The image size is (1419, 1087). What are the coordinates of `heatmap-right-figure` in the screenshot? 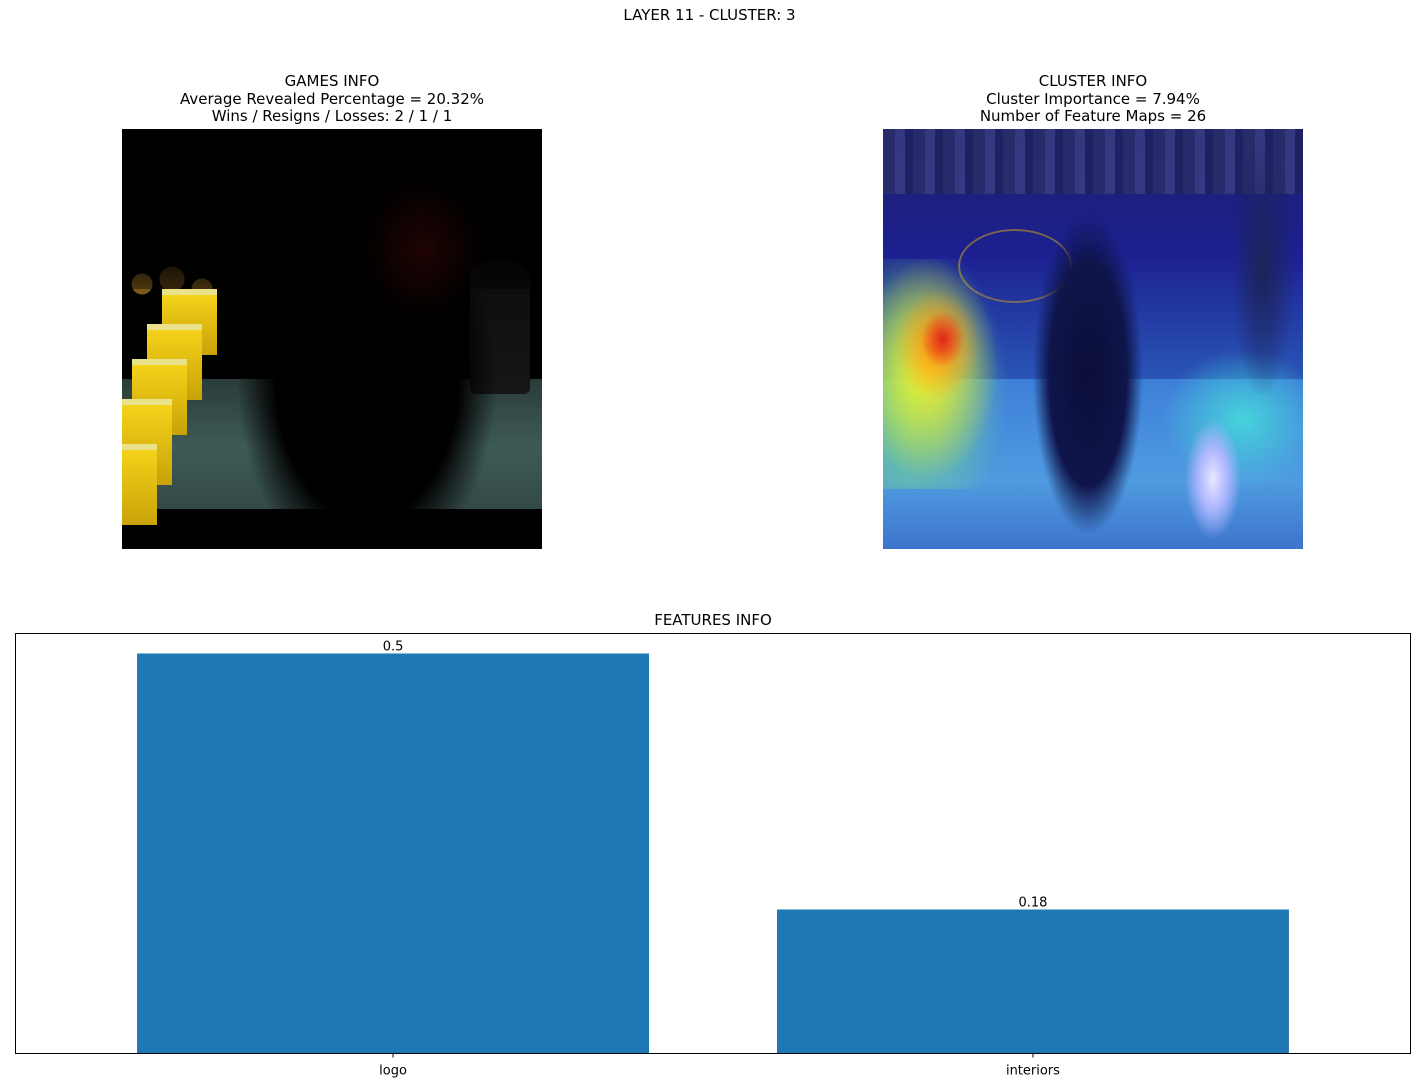 It's located at (1263, 261).